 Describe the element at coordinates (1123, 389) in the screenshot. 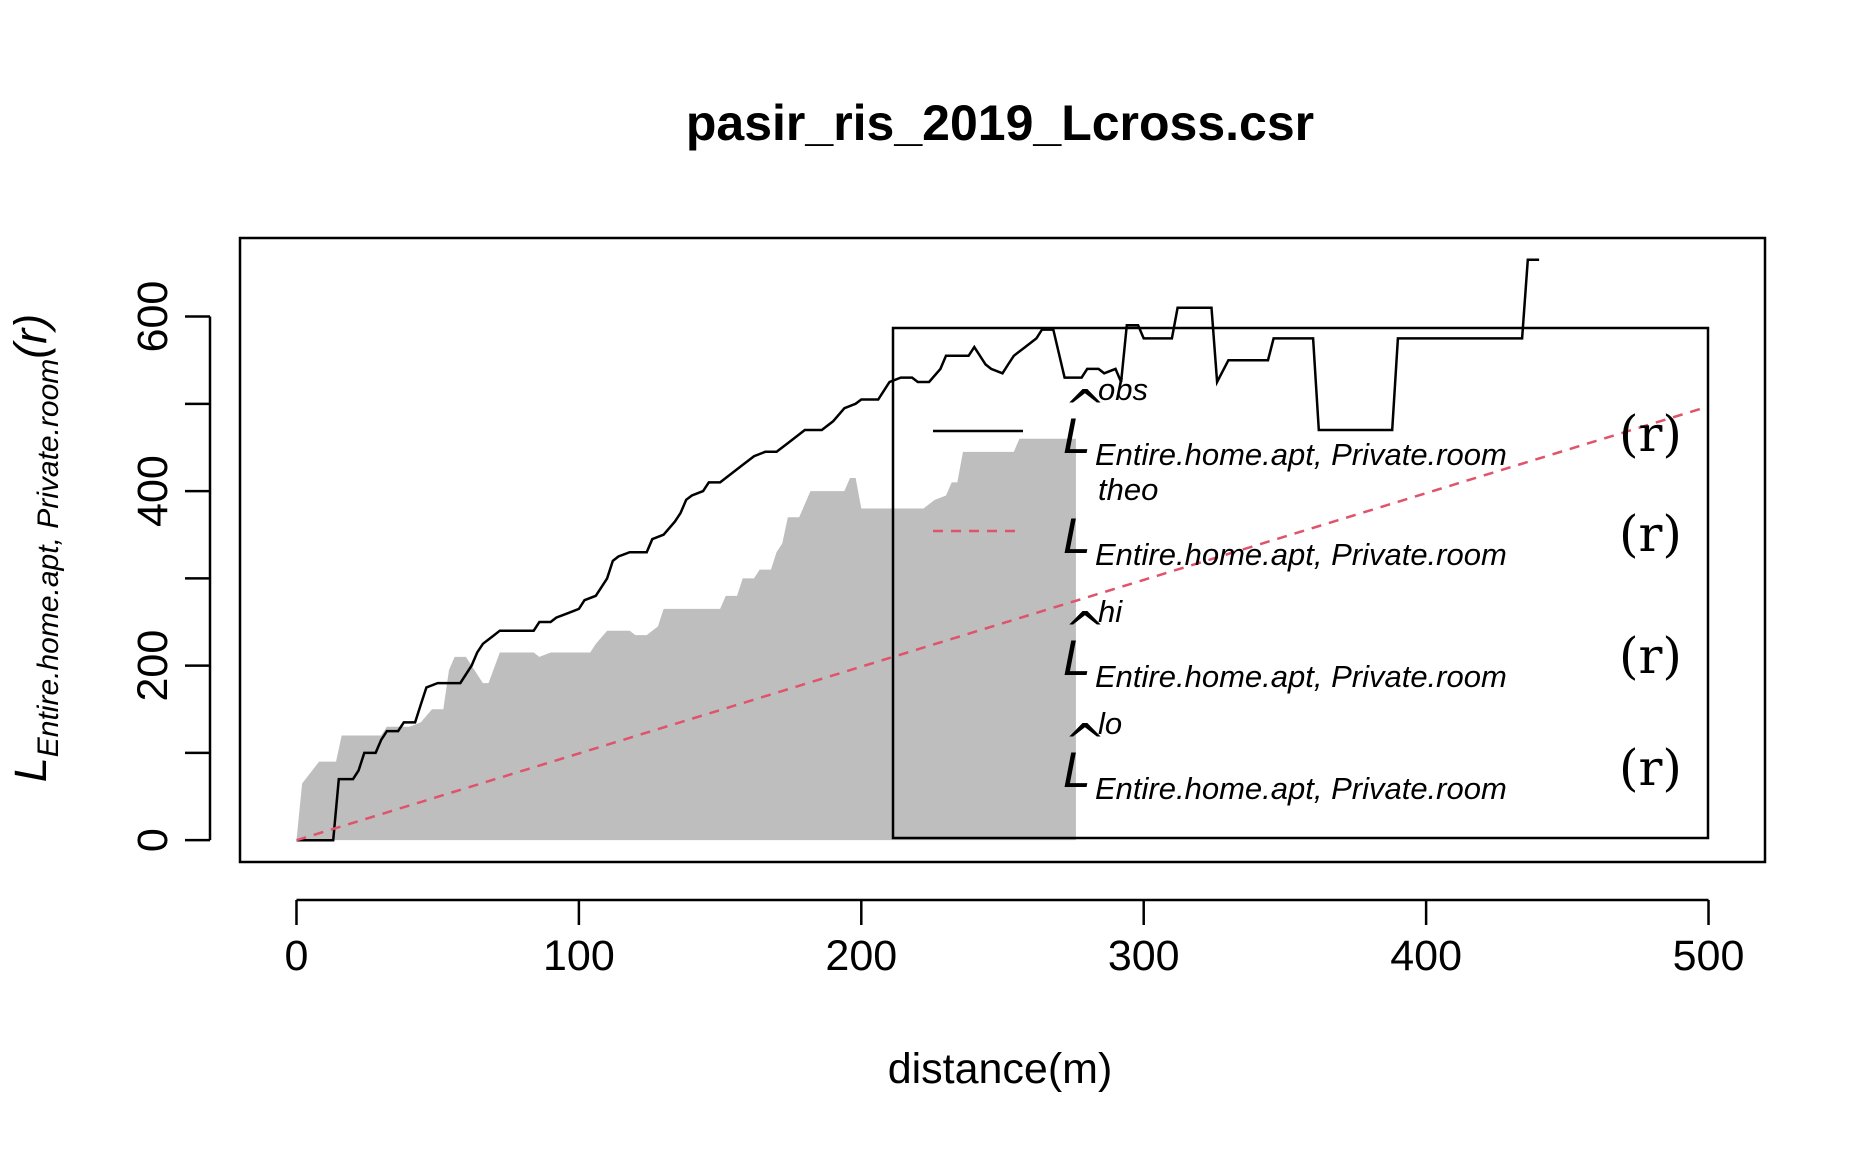

I see `legend-superscript: obs` at that location.